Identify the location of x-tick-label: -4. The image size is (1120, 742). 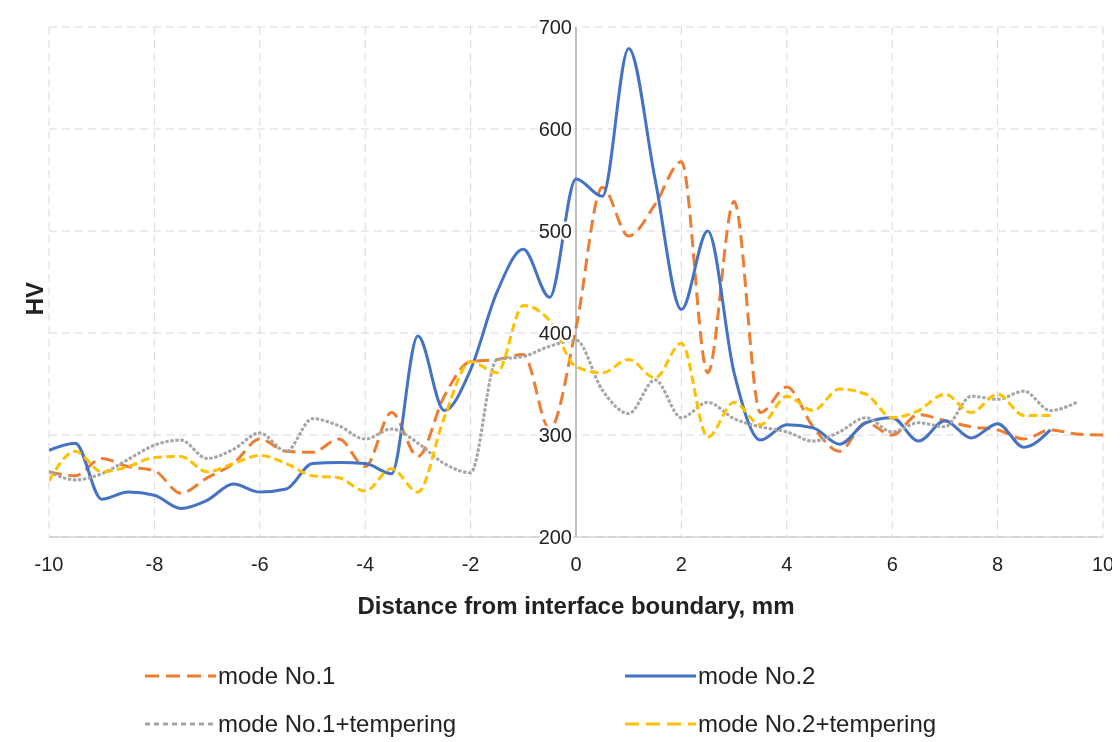
(365, 564).